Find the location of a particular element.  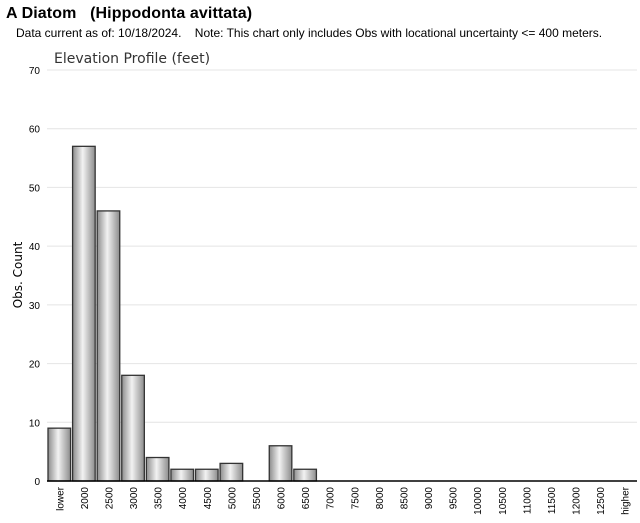

x-tick-label: 9500 is located at coordinates (454, 498).